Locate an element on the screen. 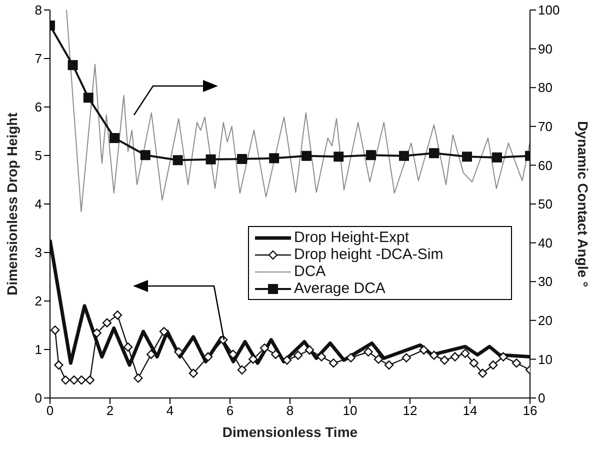  legend-label: Average DCA is located at coordinates (340, 288).